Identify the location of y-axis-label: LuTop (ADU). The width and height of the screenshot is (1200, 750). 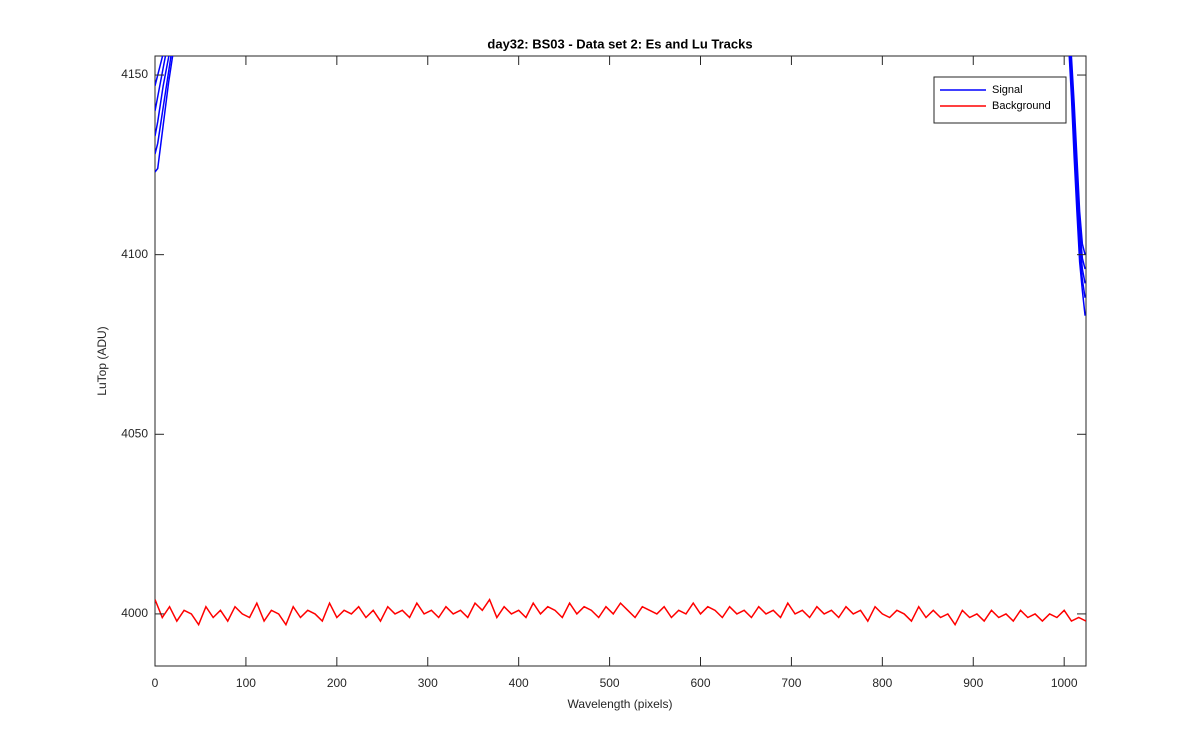
(102, 360).